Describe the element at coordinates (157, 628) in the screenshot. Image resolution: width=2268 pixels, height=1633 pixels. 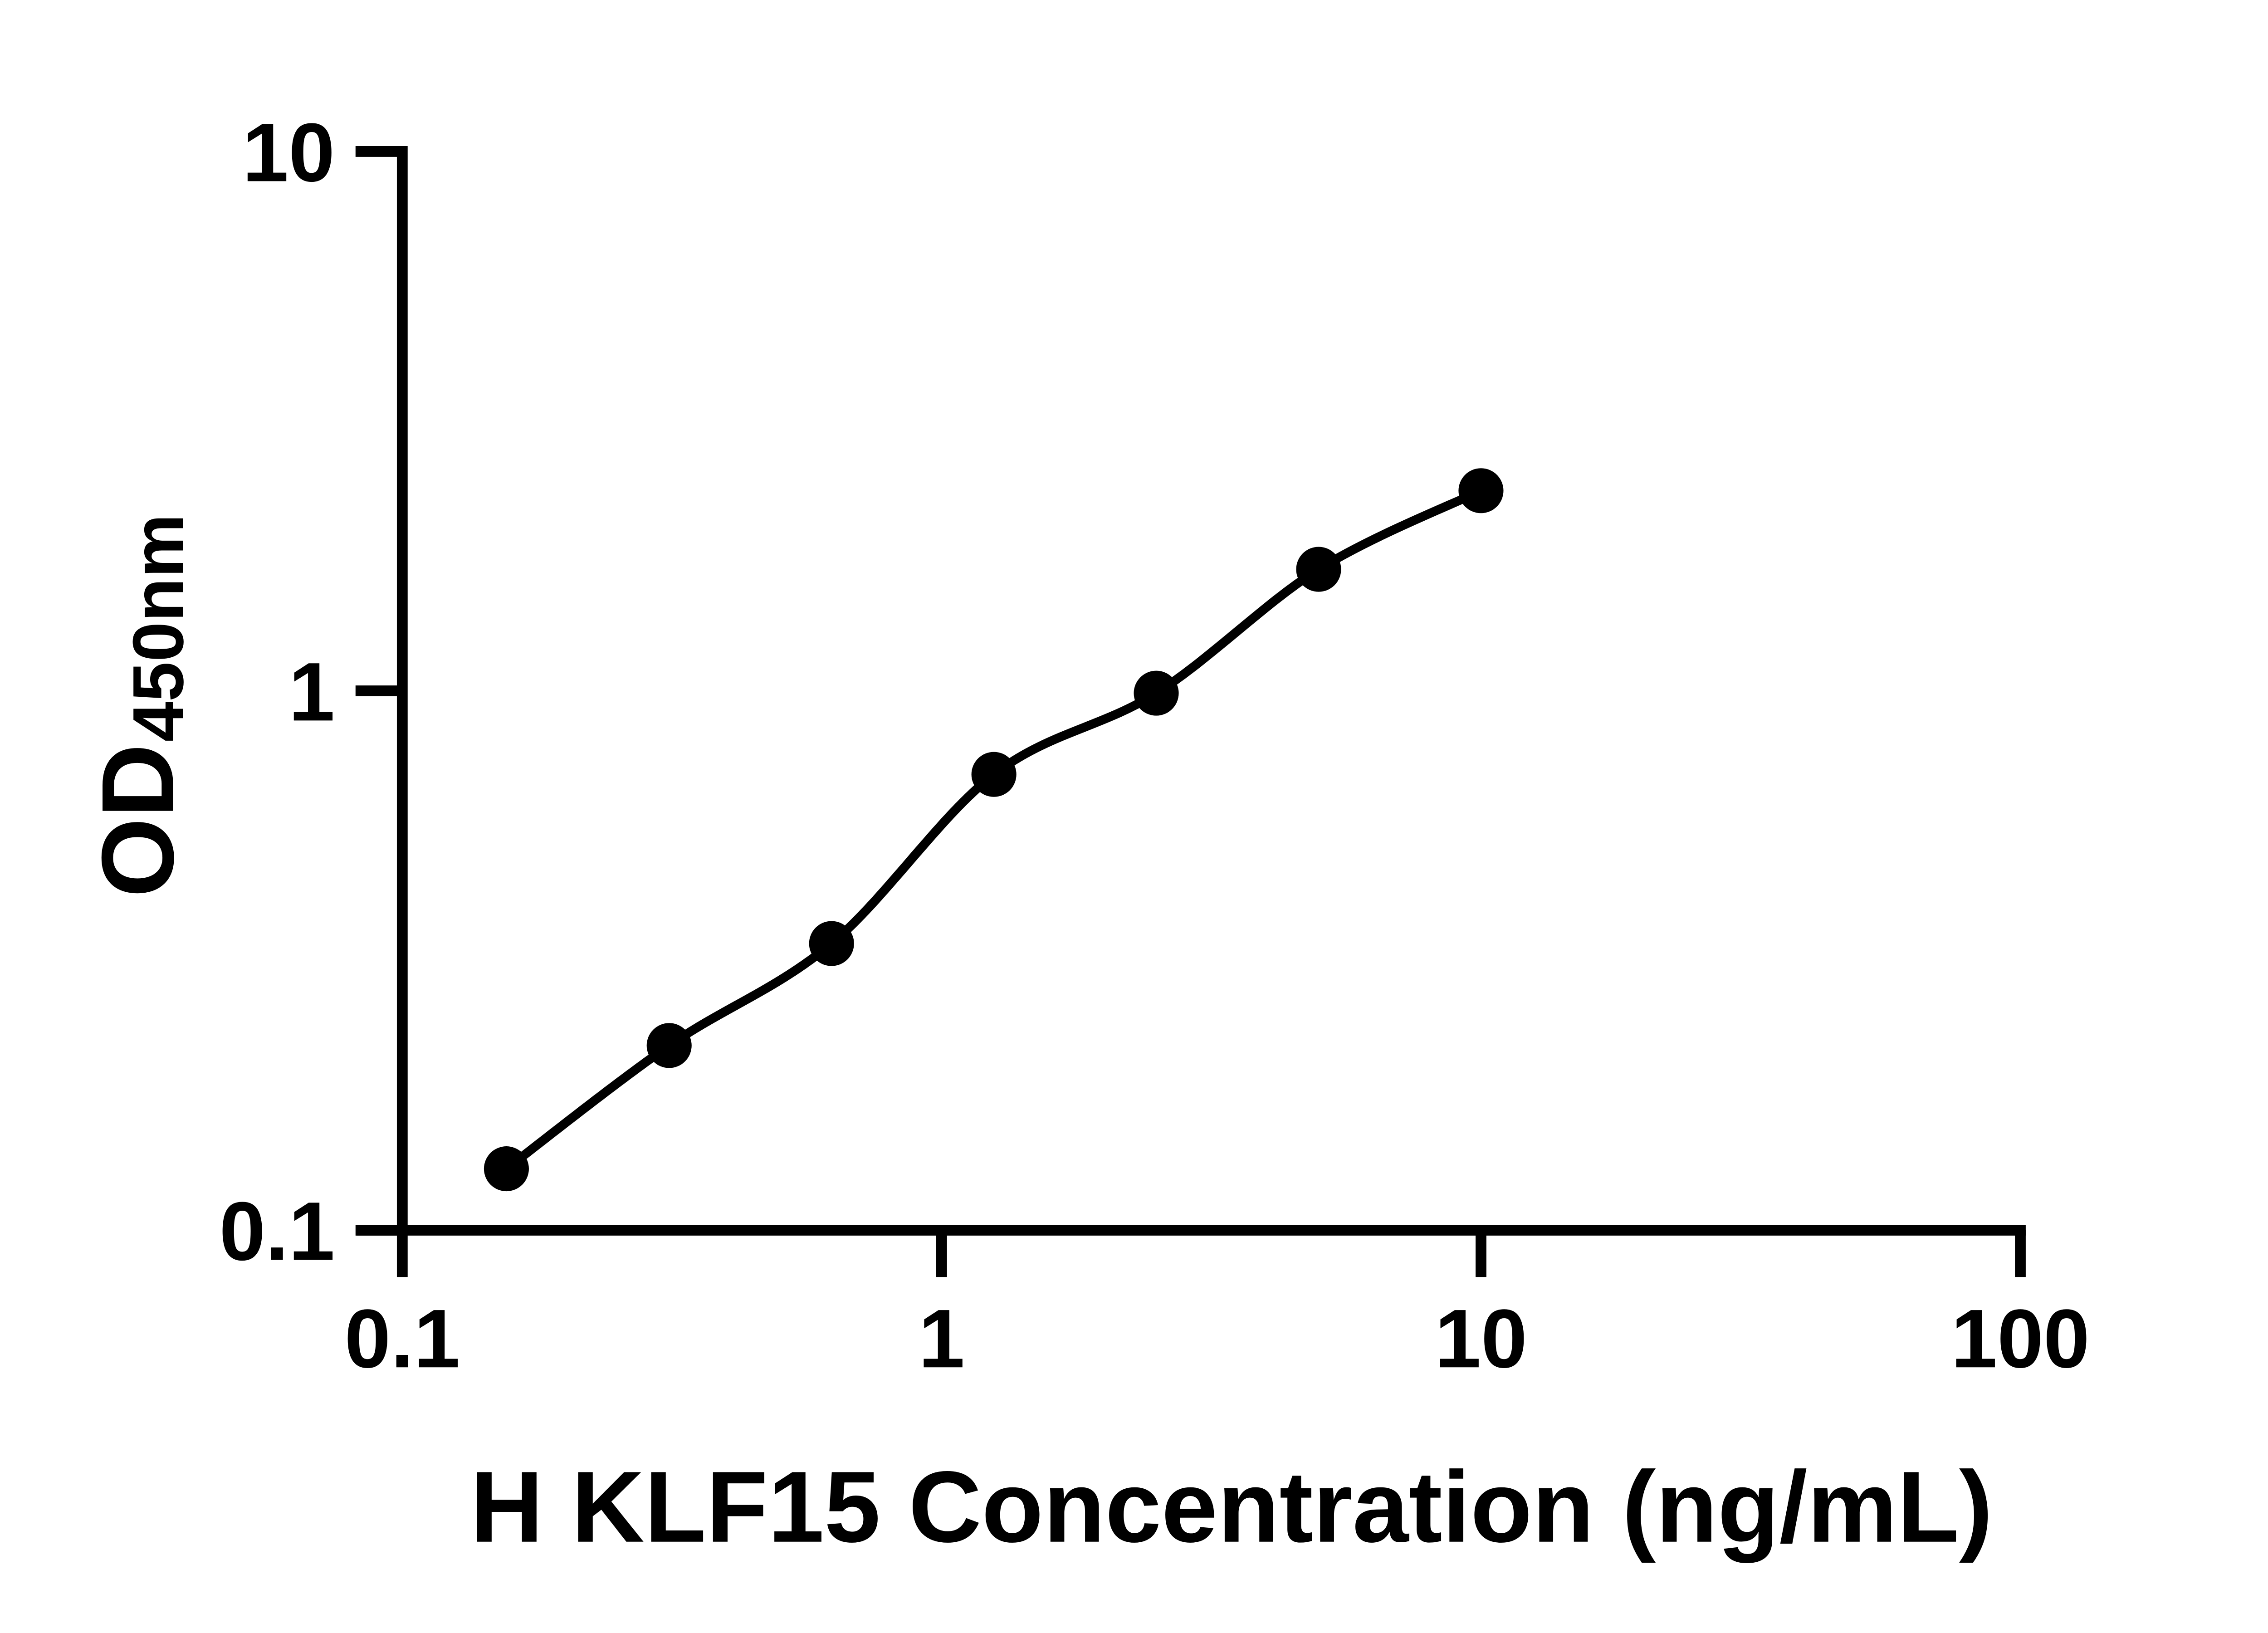
I see `y-axis-title-sub: 450nm` at that location.